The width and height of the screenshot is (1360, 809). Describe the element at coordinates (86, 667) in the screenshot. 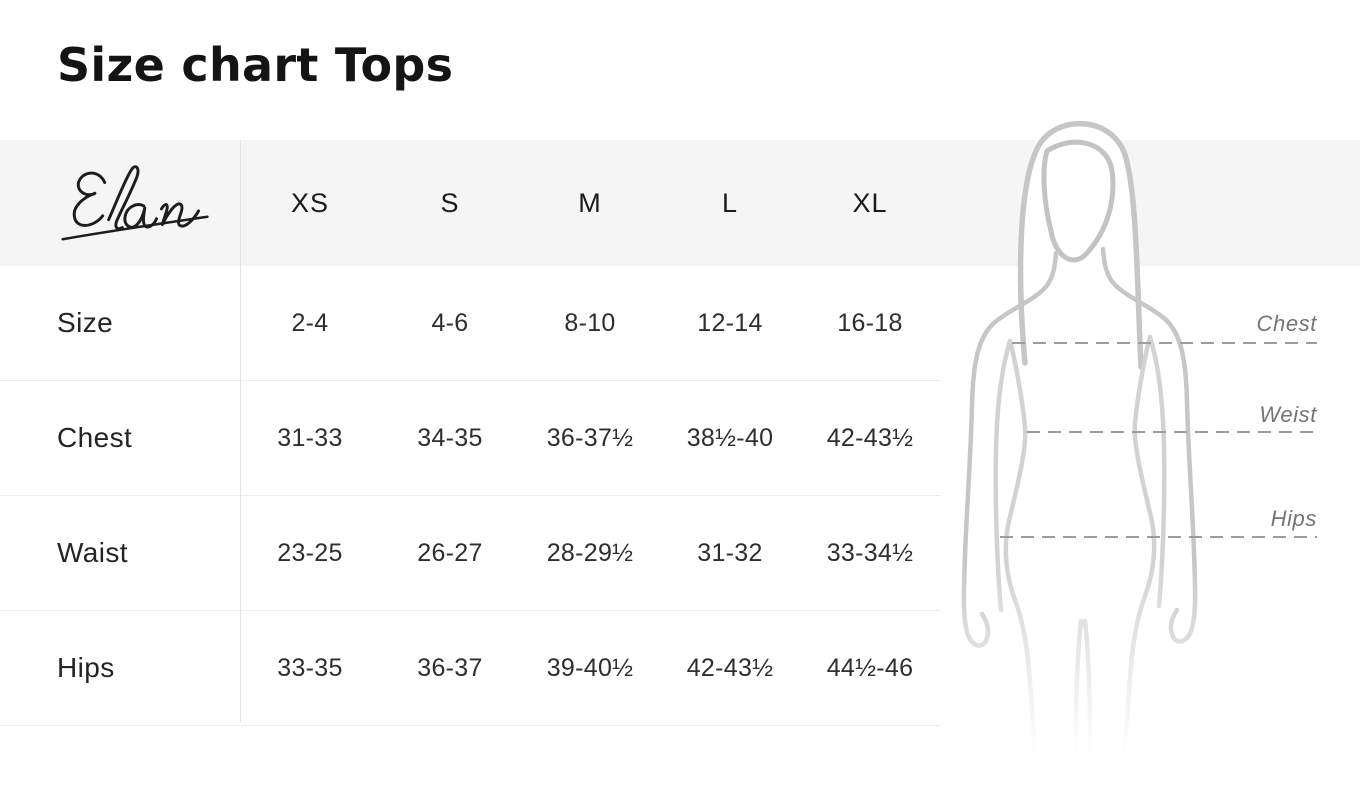

I see `row-label: Hips` at that location.